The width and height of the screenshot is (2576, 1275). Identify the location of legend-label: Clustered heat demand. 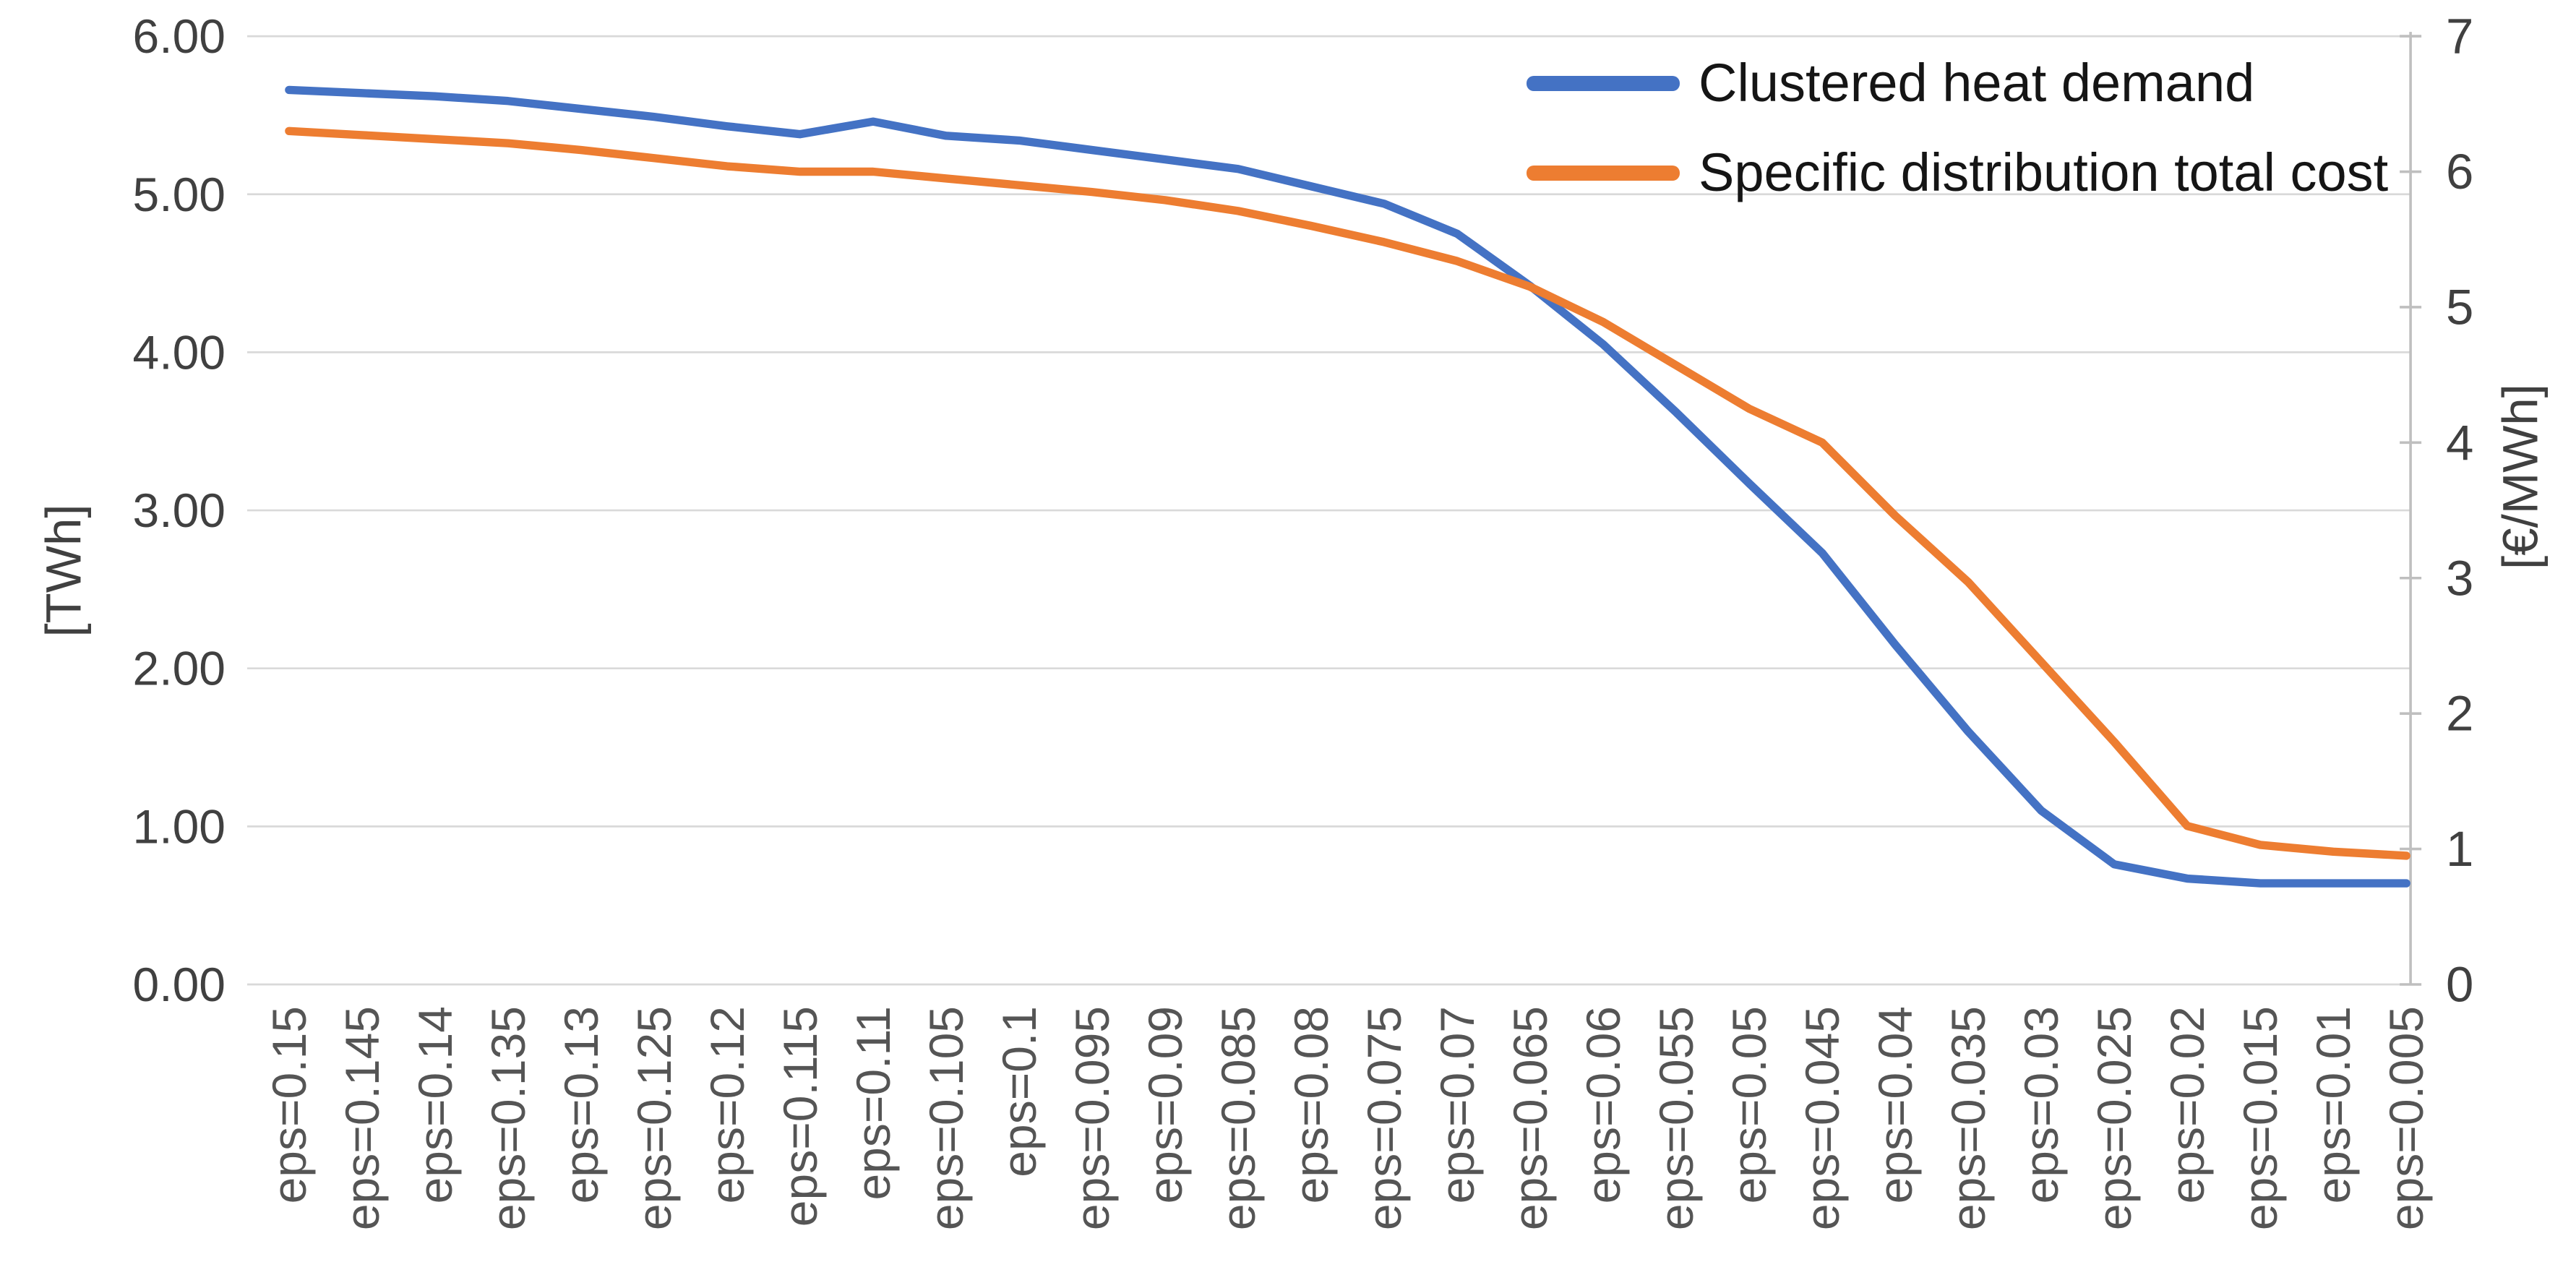
(1977, 83).